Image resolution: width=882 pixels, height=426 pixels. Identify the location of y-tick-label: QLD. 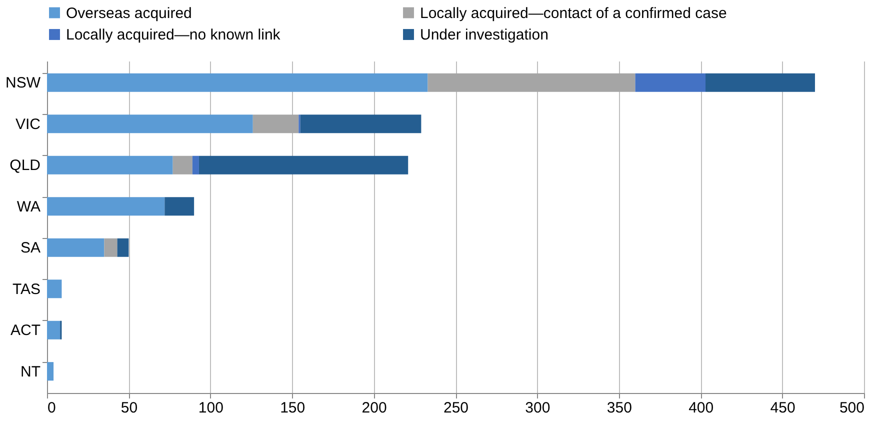
(25, 165).